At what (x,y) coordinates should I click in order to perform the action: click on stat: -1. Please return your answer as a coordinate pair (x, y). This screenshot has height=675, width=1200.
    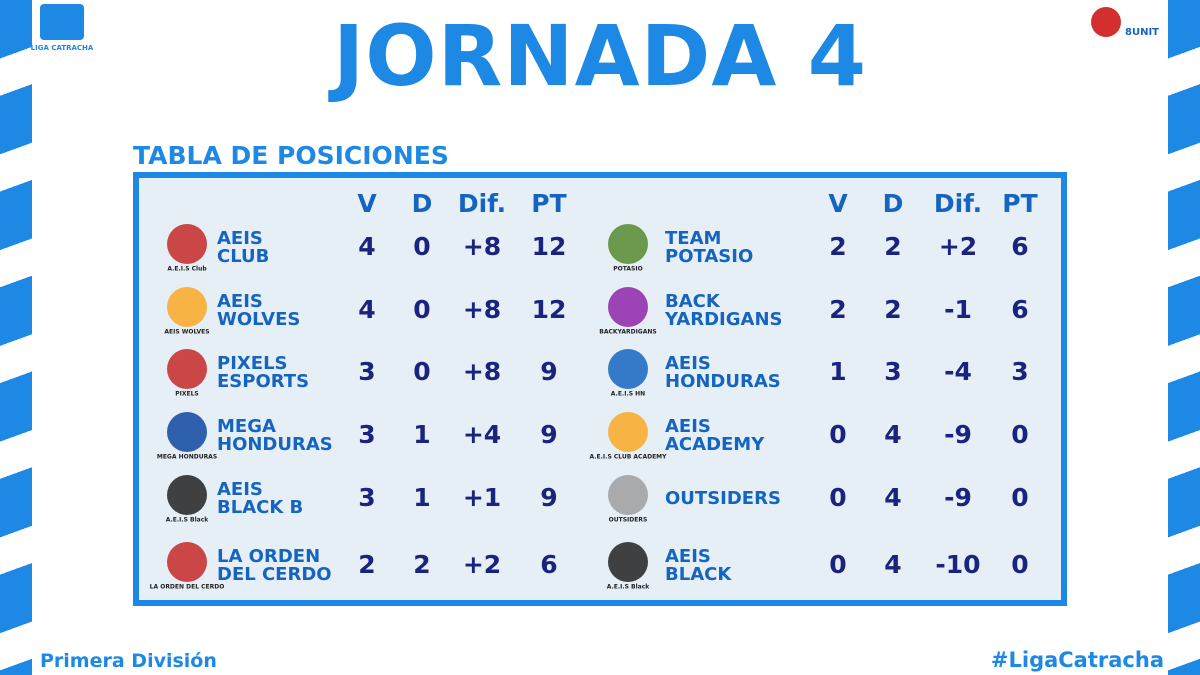
    Looking at the image, I should click on (958, 309).